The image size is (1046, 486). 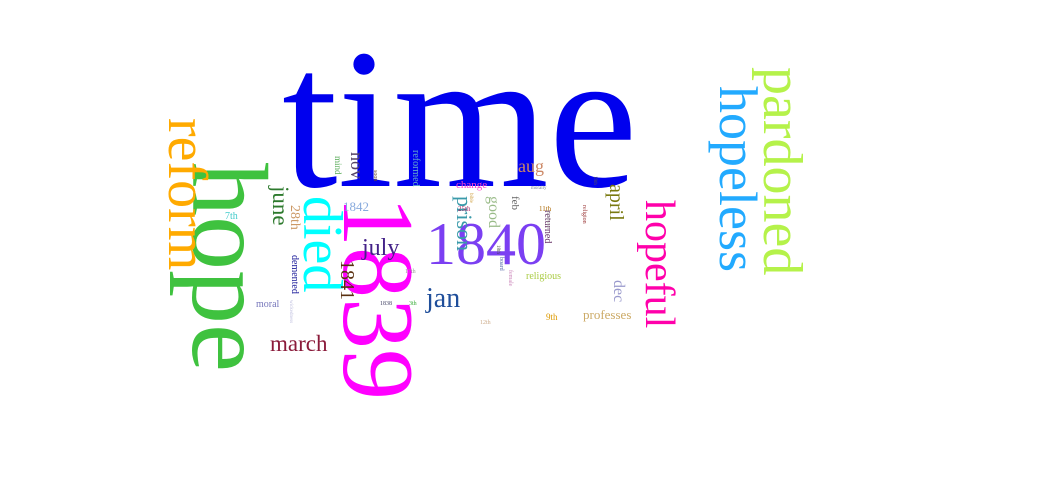 I want to click on word-july: july, so click(x=381, y=248).